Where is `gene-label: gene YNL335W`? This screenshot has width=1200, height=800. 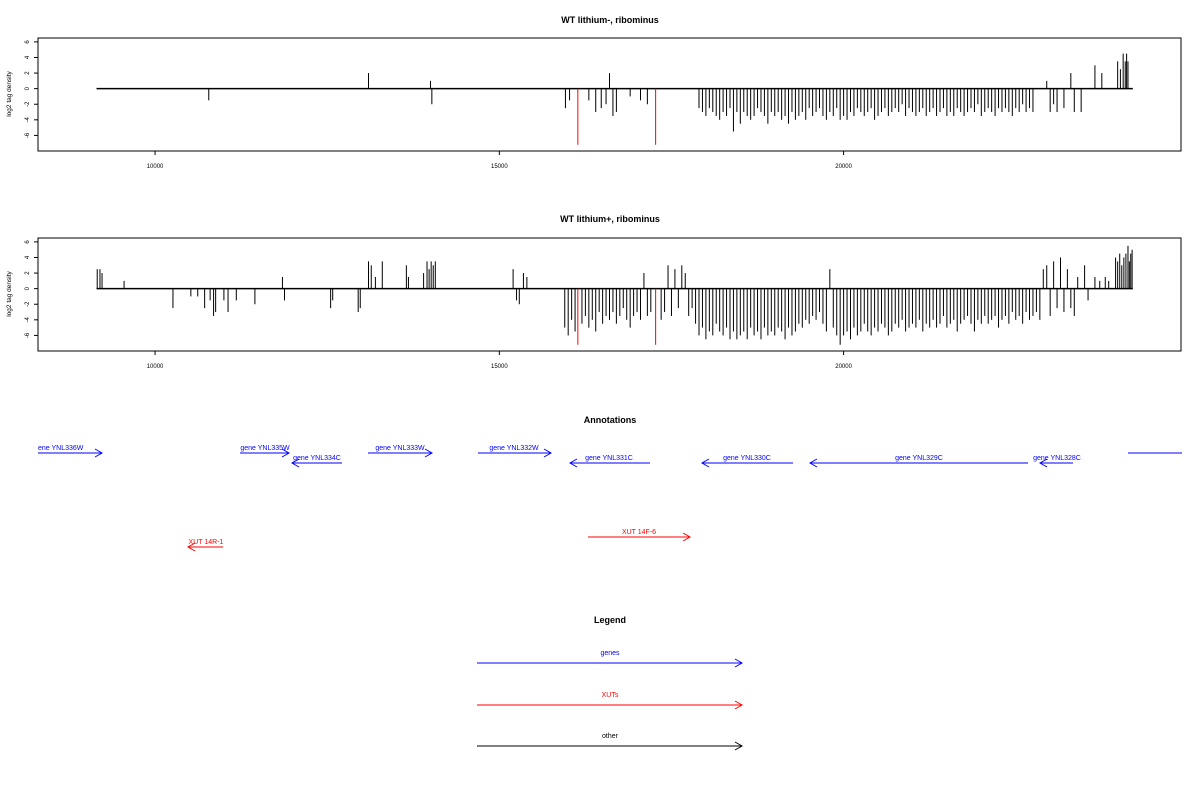
gene-label: gene YNL335W is located at coordinates (265, 448).